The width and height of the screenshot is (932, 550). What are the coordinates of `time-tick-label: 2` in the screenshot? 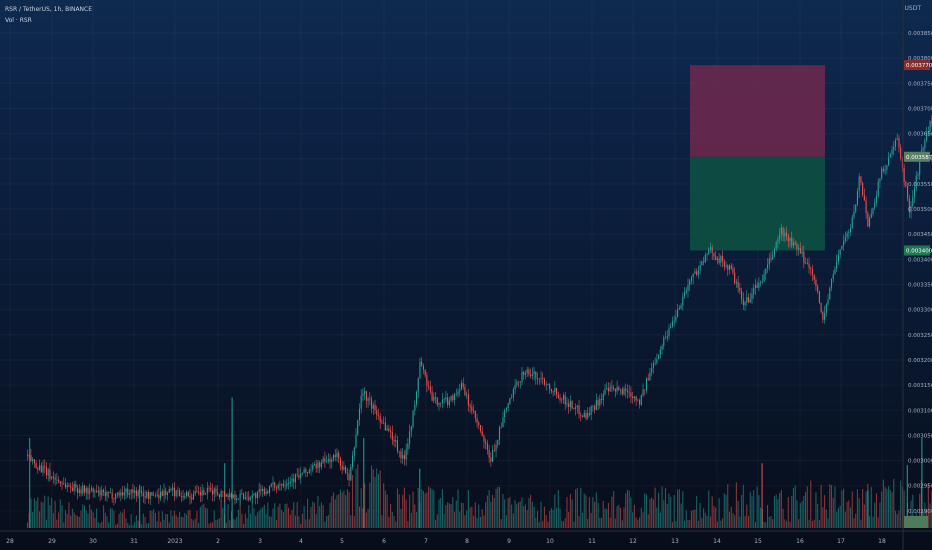 It's located at (218, 541).